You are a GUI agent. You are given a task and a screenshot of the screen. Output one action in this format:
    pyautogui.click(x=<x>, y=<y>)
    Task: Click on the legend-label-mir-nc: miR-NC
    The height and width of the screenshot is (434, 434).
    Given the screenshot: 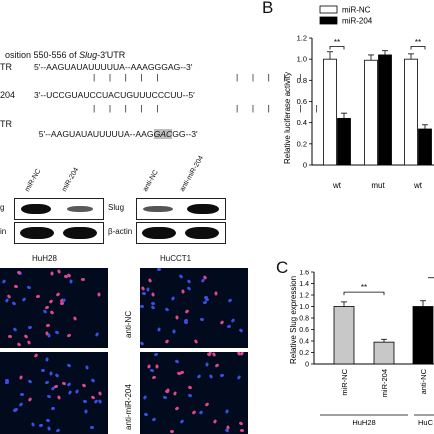 What is the action you would take?
    pyautogui.click(x=356, y=10)
    